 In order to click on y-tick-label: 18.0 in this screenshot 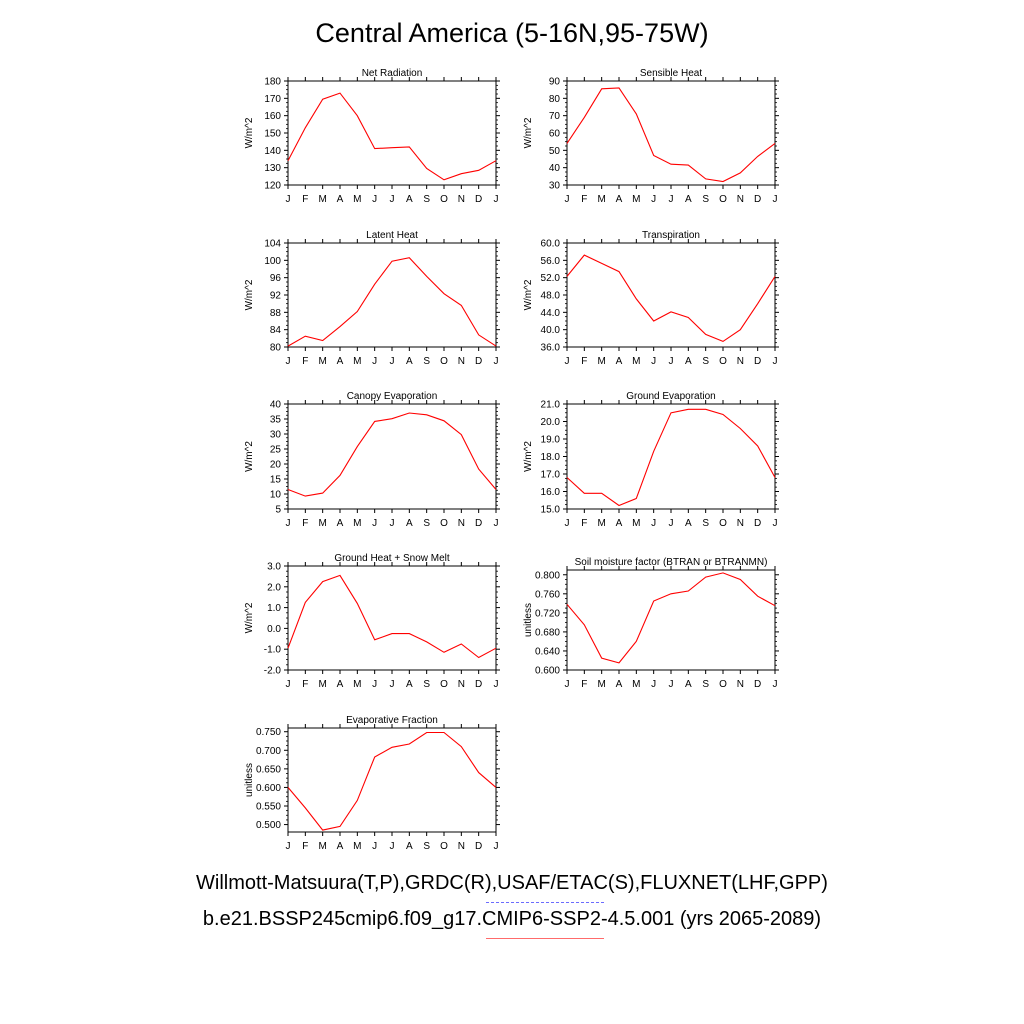, I will do `click(551, 457)`.